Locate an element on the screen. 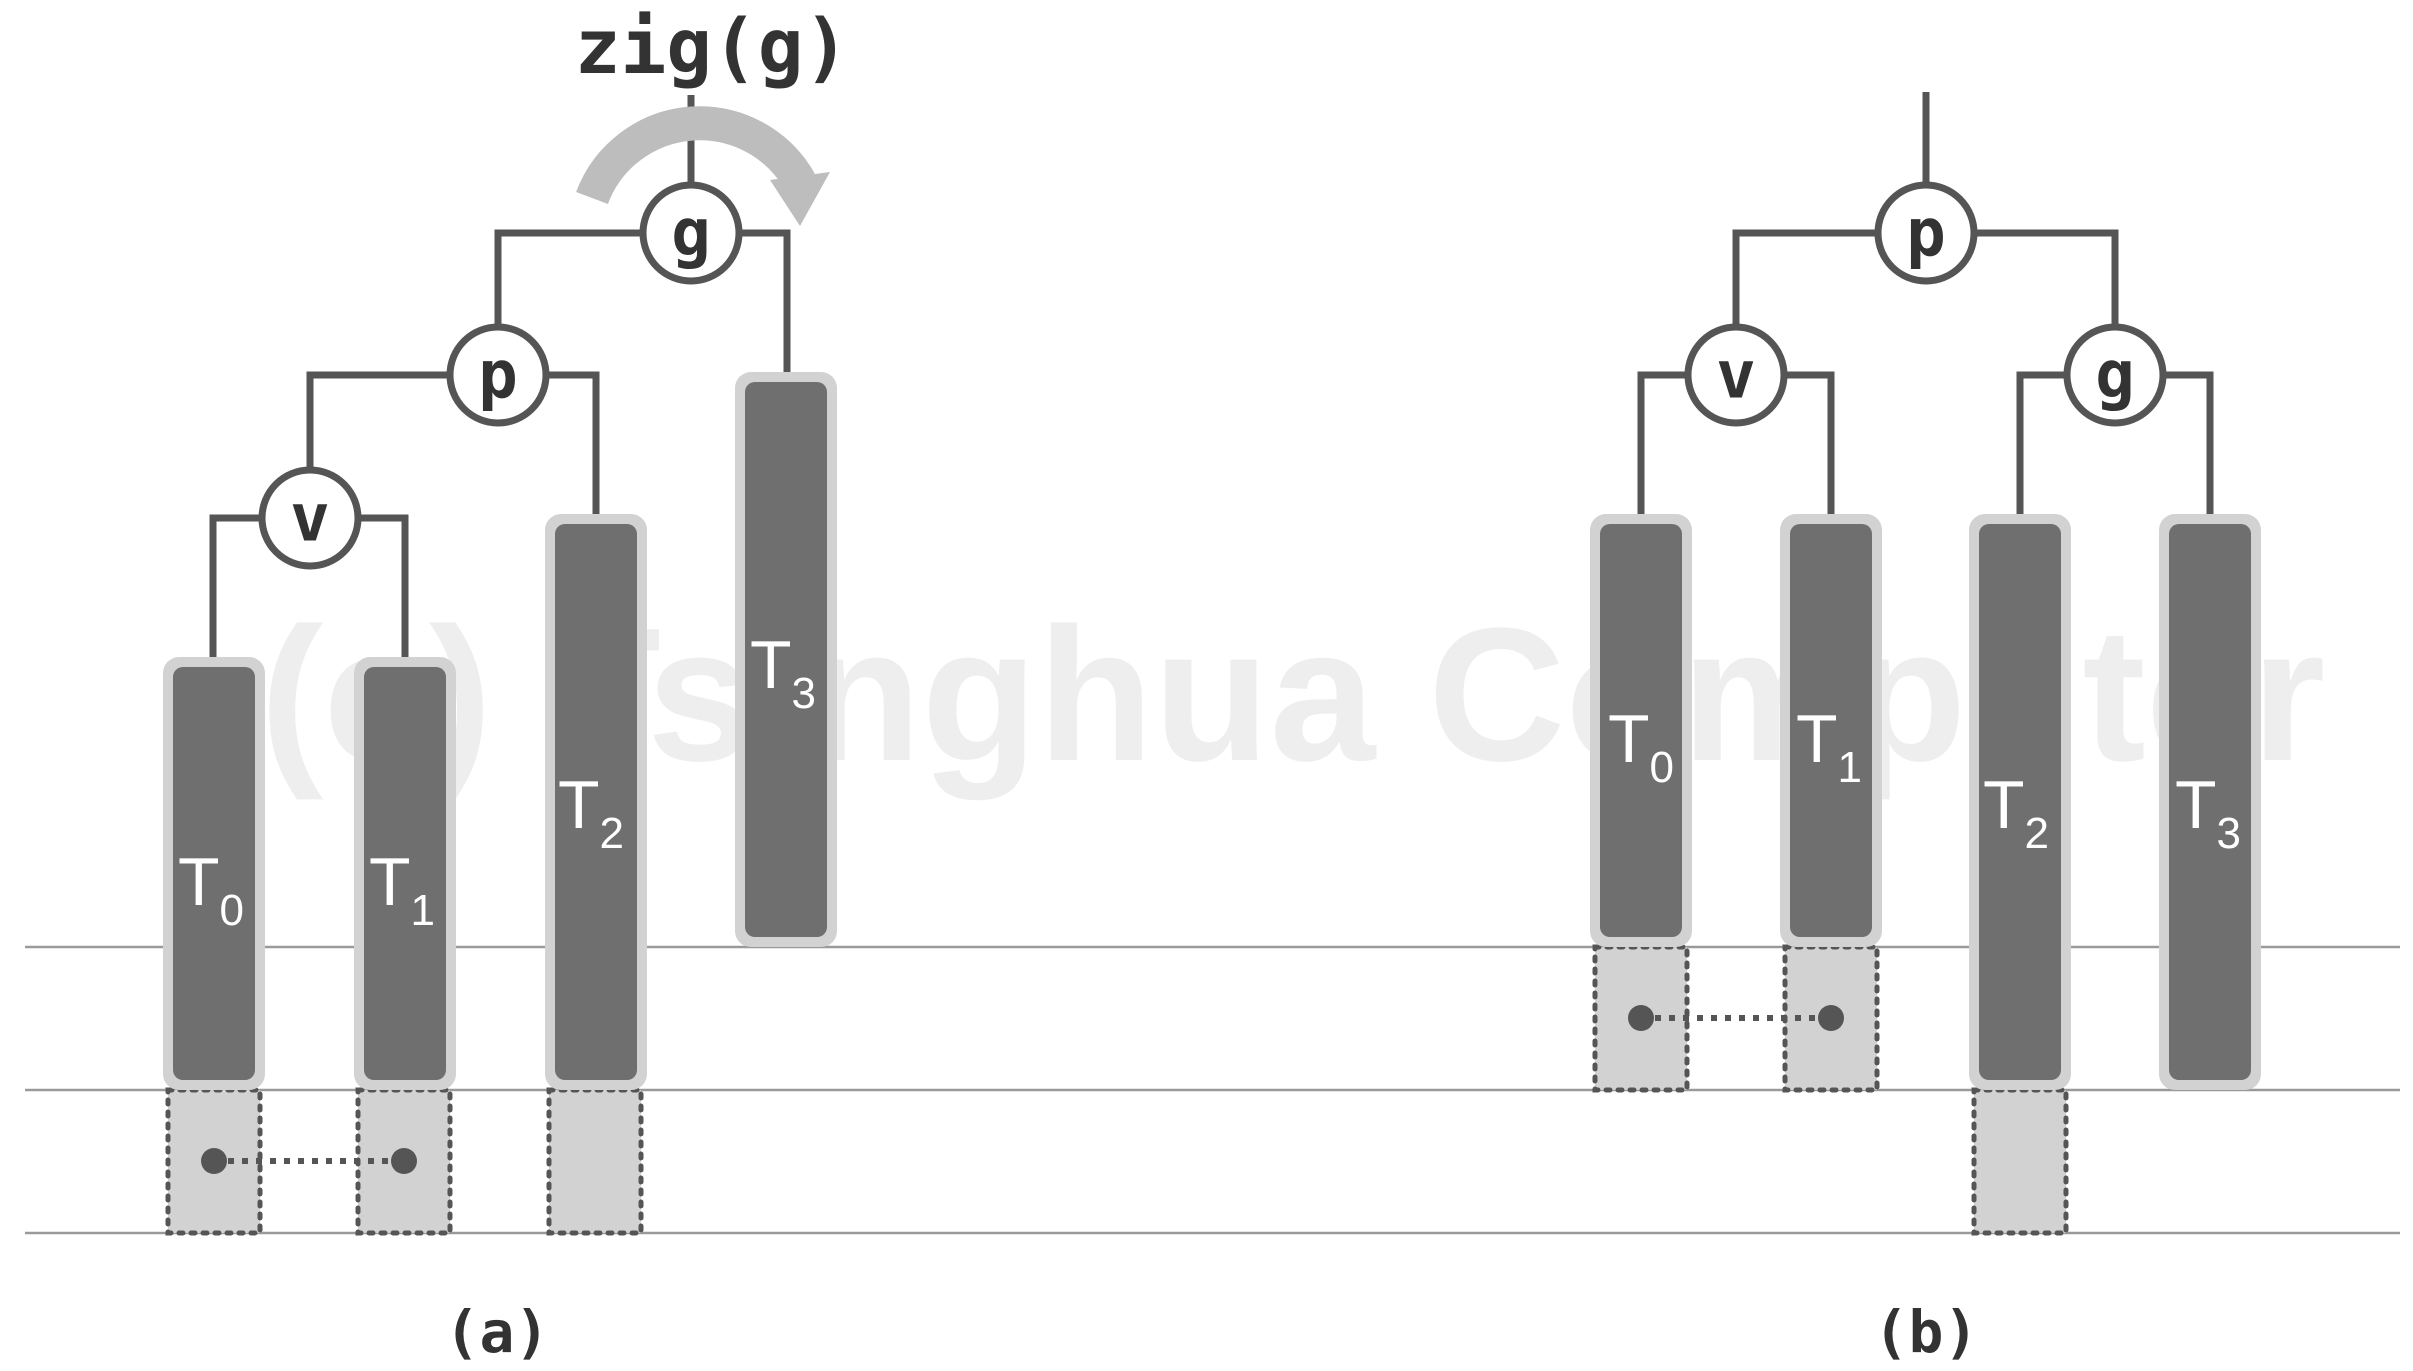  caption-b: (b) is located at coordinates (1926, 1332).